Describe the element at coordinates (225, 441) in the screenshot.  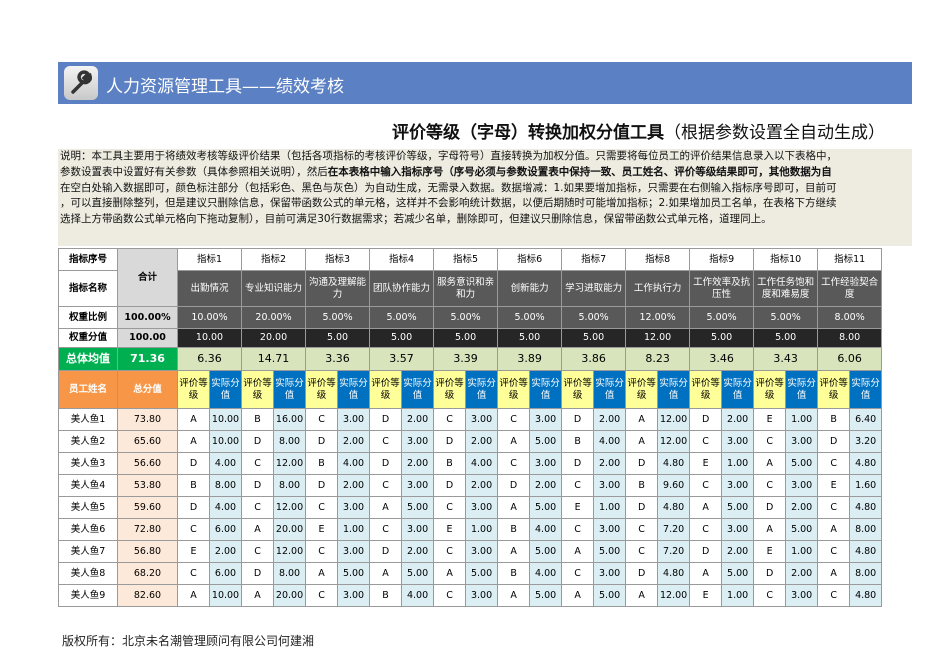
I see `score: 10.00` at that location.